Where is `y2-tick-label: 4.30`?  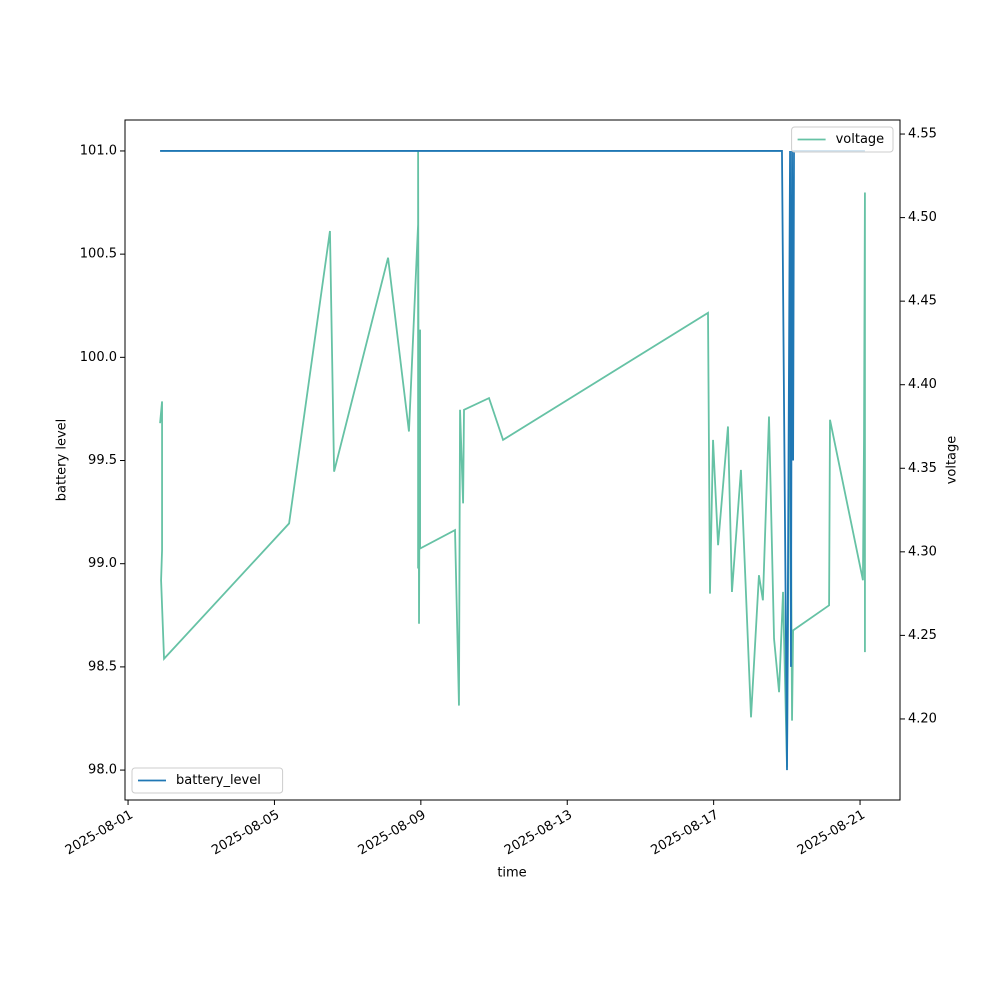
y2-tick-label: 4.30 is located at coordinates (922, 551).